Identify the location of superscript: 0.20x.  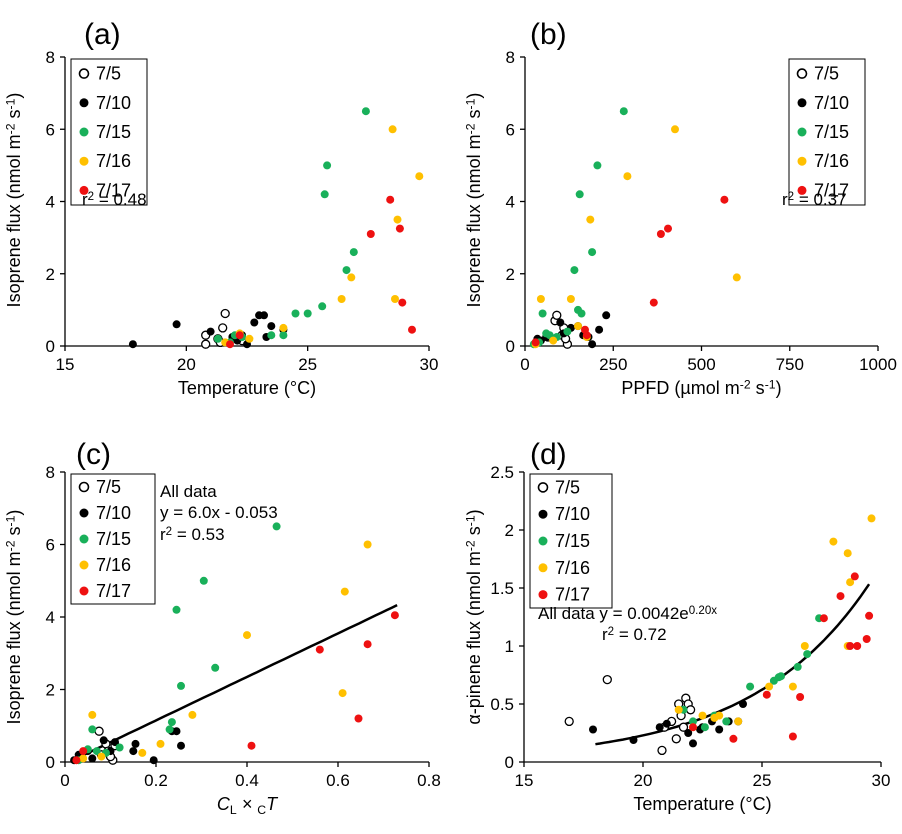
(703, 611).